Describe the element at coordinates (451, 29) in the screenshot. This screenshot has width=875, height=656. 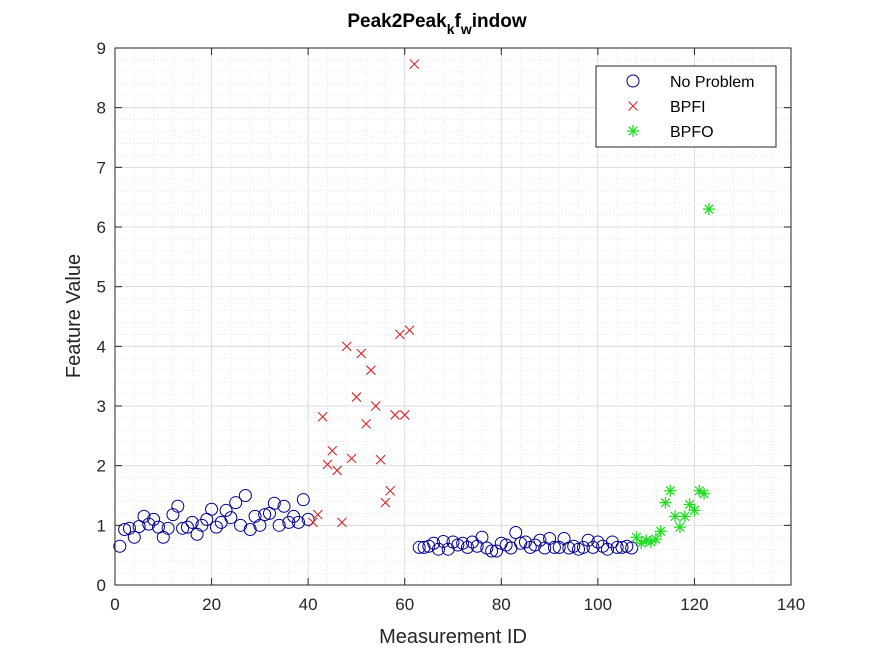
I see `title-subscript-k: k` at that location.